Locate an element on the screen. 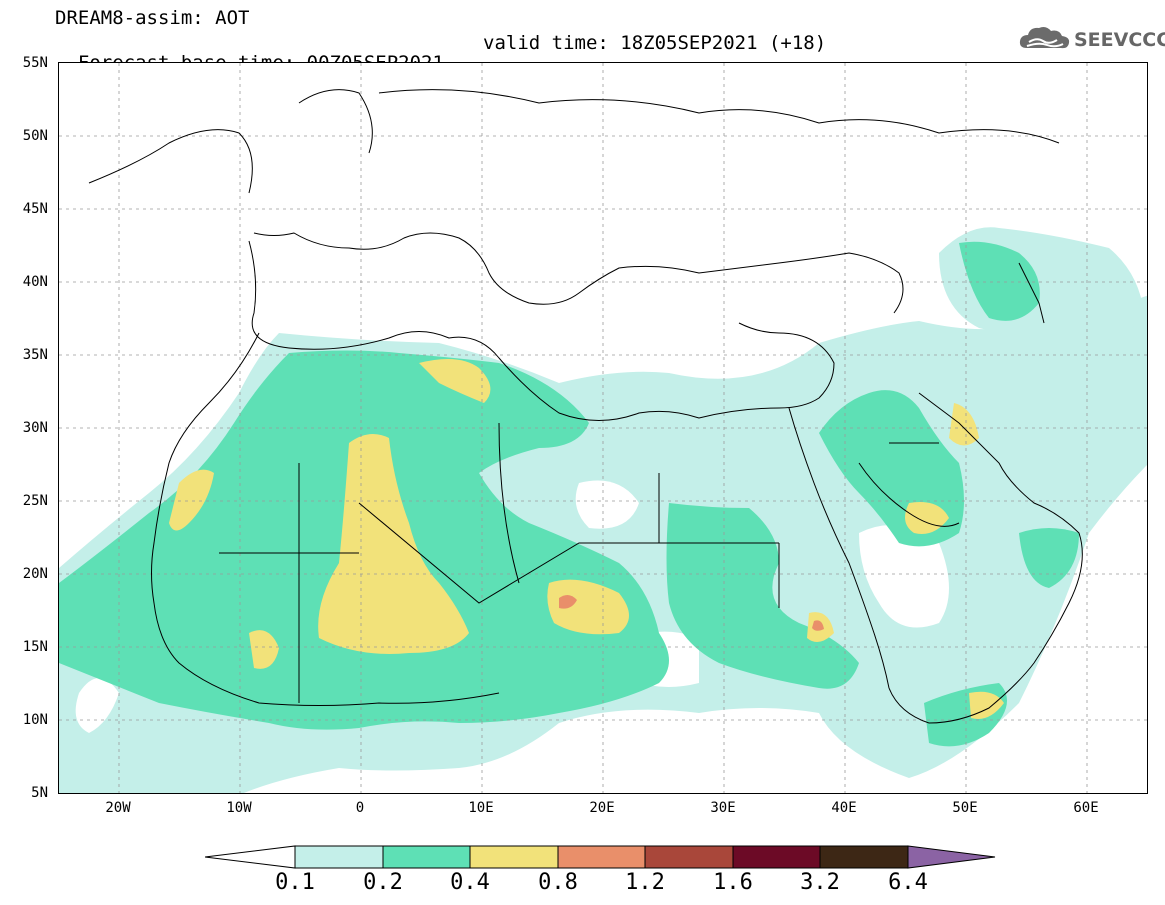 Image resolution: width=1165 pixels, height=905 pixels. cloud-icon is located at coordinates (1044, 38).